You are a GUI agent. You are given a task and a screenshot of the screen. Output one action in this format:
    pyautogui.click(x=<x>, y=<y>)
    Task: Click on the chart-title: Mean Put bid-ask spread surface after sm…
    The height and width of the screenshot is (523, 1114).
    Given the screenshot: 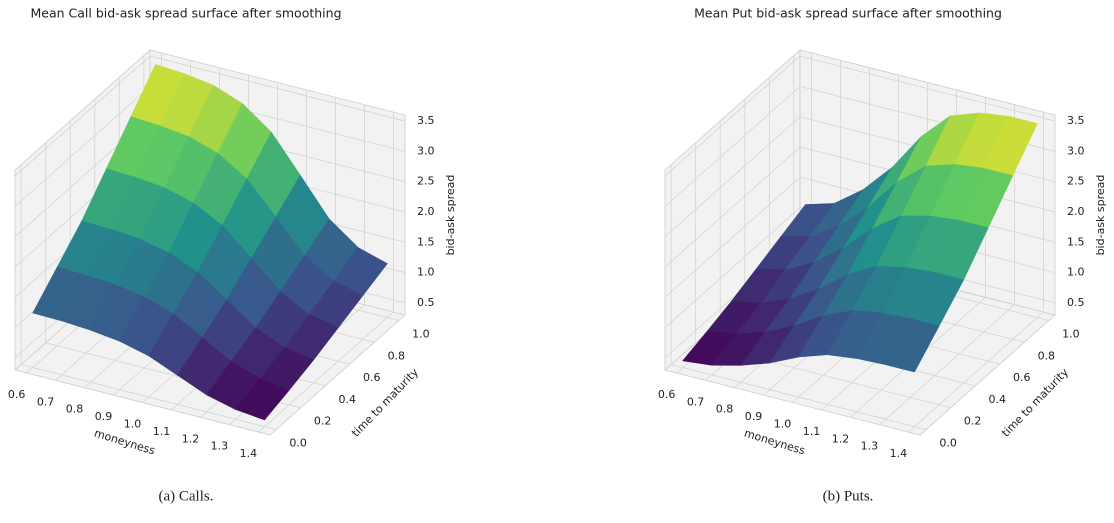 What is the action you would take?
    pyautogui.click(x=848, y=13)
    